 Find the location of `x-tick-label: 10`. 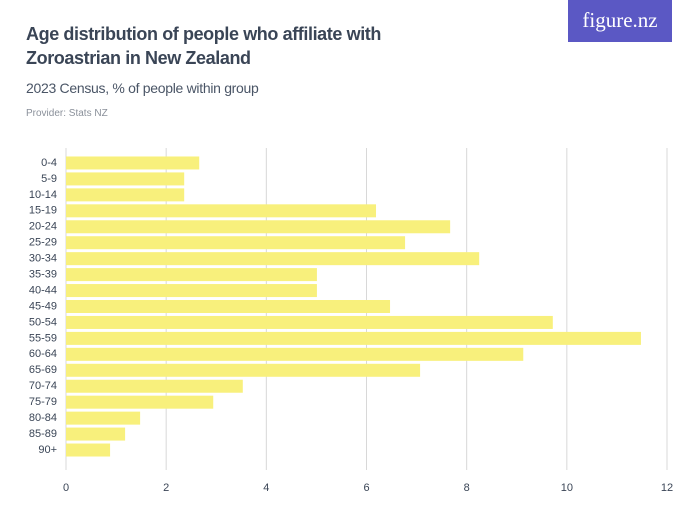

x-tick-label: 10 is located at coordinates (567, 488).